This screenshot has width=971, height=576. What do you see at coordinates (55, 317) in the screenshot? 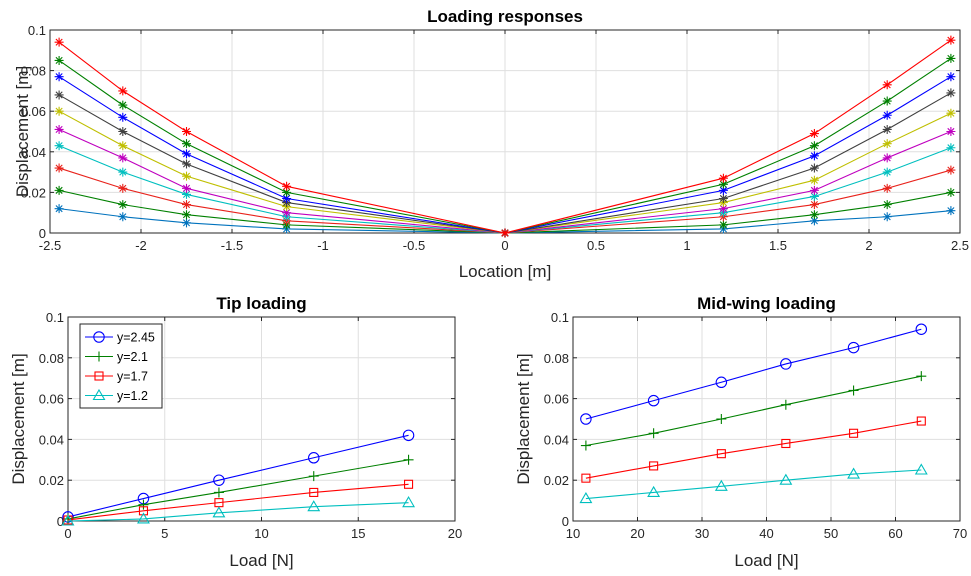
I see `y-tick-label: 0.1` at bounding box center [55, 317].